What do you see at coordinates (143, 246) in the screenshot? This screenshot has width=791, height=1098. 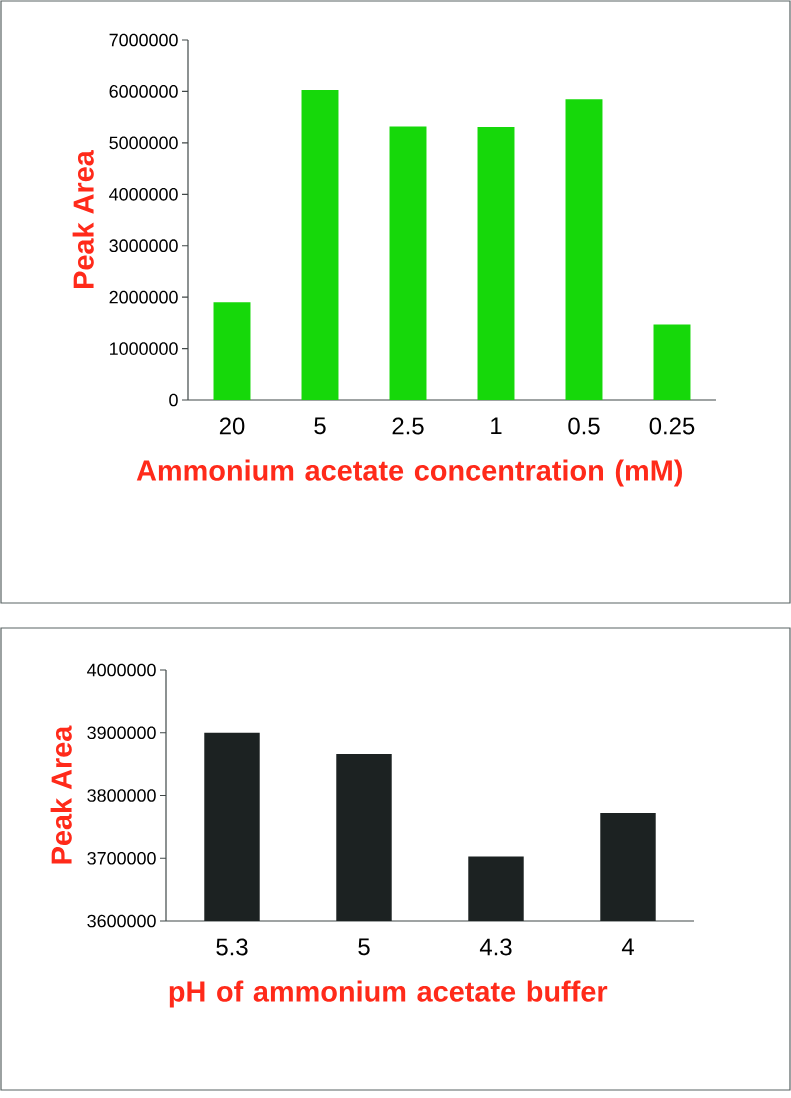 I see `y-tick-label: 3000000` at bounding box center [143, 246].